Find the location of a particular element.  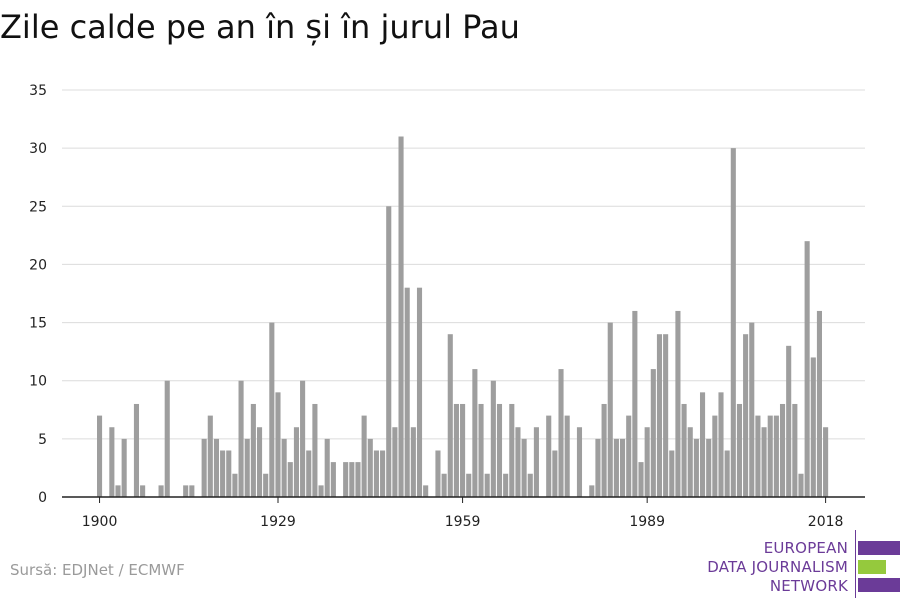

x-tick-label: 2018 is located at coordinates (826, 522).